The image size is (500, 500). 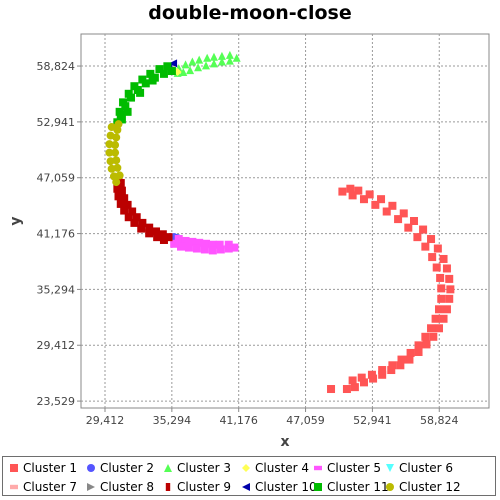 What do you see at coordinates (127, 487) in the screenshot?
I see `legend-label: Cluster 8` at bounding box center [127, 487].